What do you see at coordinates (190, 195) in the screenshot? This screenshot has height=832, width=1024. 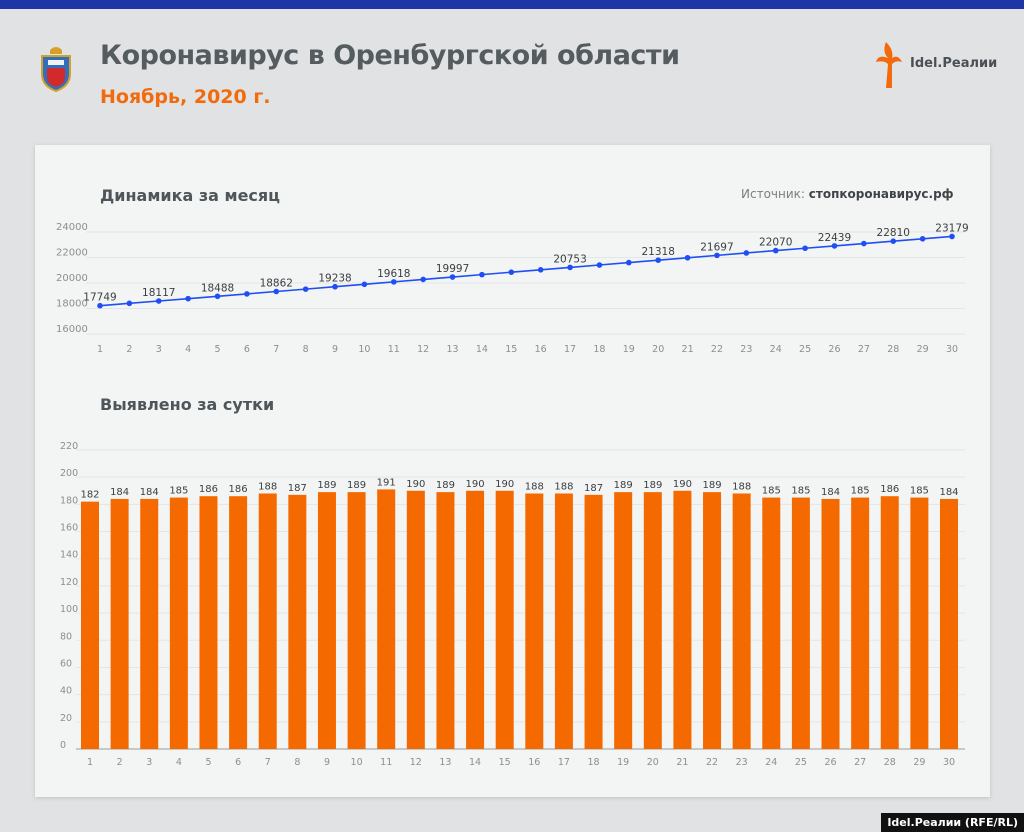 I see `line-chart-title: Динамика за месяц` at bounding box center [190, 195].